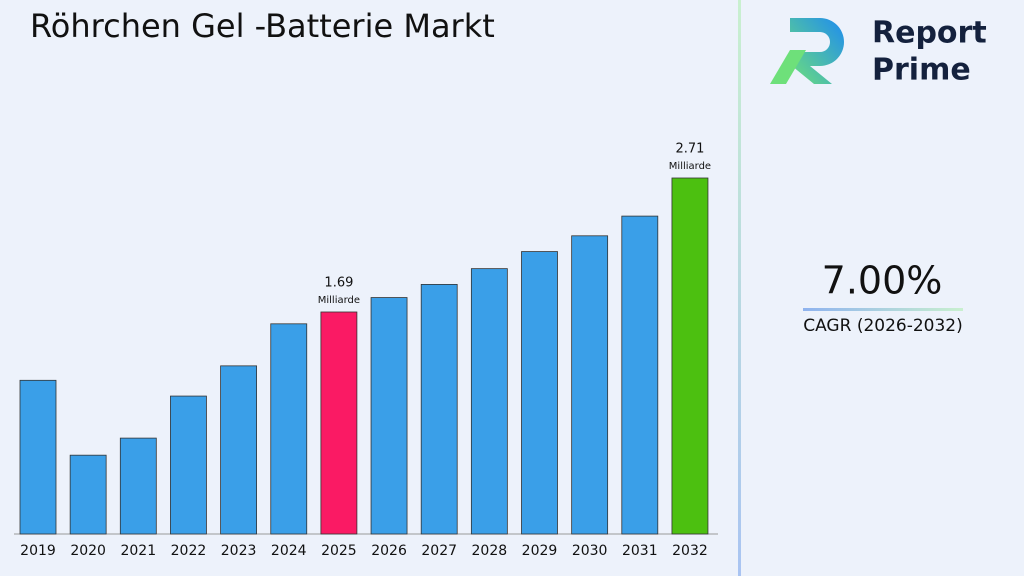  I want to click on x-tick-label: 2021, so click(138, 551).